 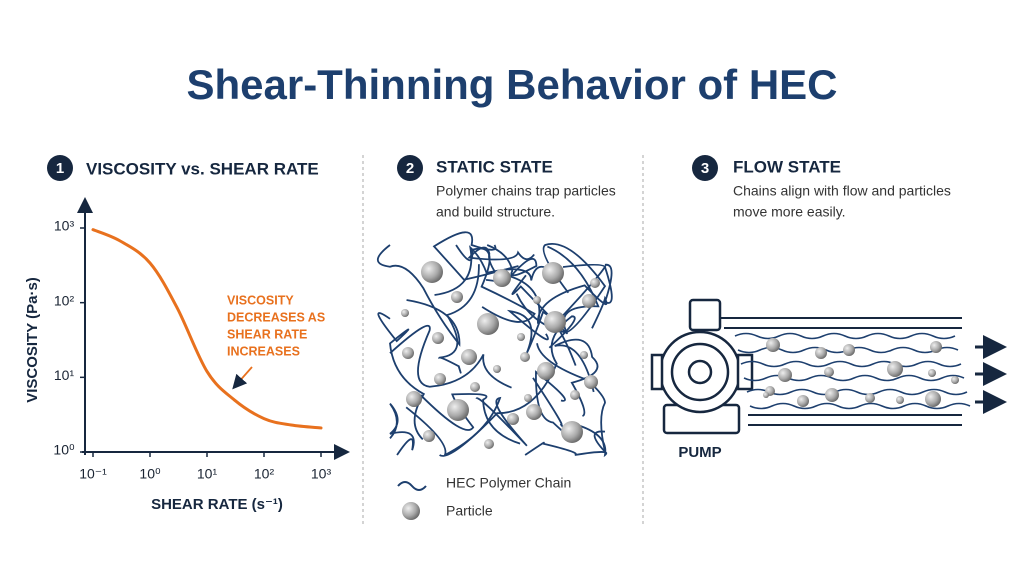 What do you see at coordinates (64, 226) in the screenshot?
I see `y-tick-label: 10³` at bounding box center [64, 226].